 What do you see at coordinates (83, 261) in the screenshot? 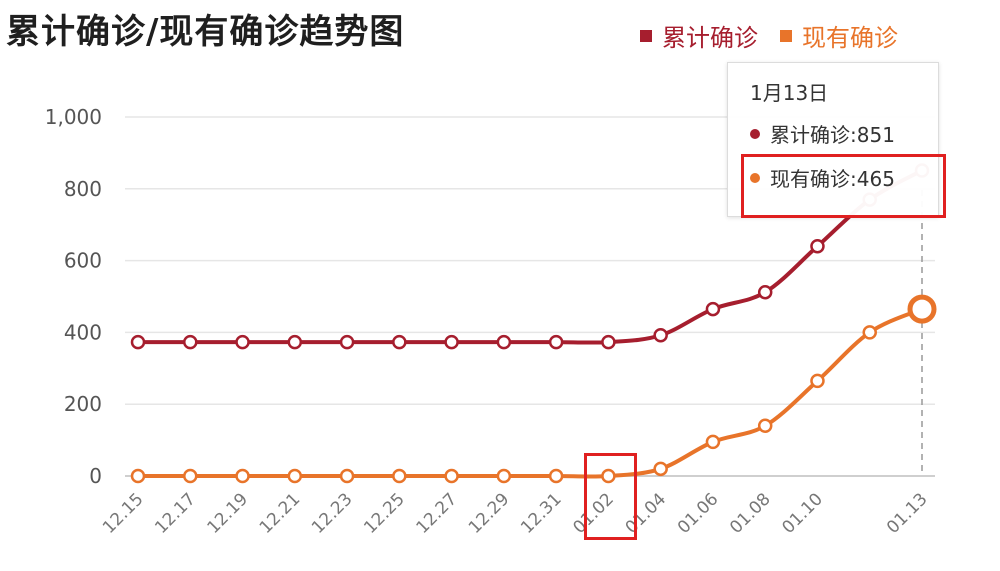
I see `y-tick-label: 600` at bounding box center [83, 261].